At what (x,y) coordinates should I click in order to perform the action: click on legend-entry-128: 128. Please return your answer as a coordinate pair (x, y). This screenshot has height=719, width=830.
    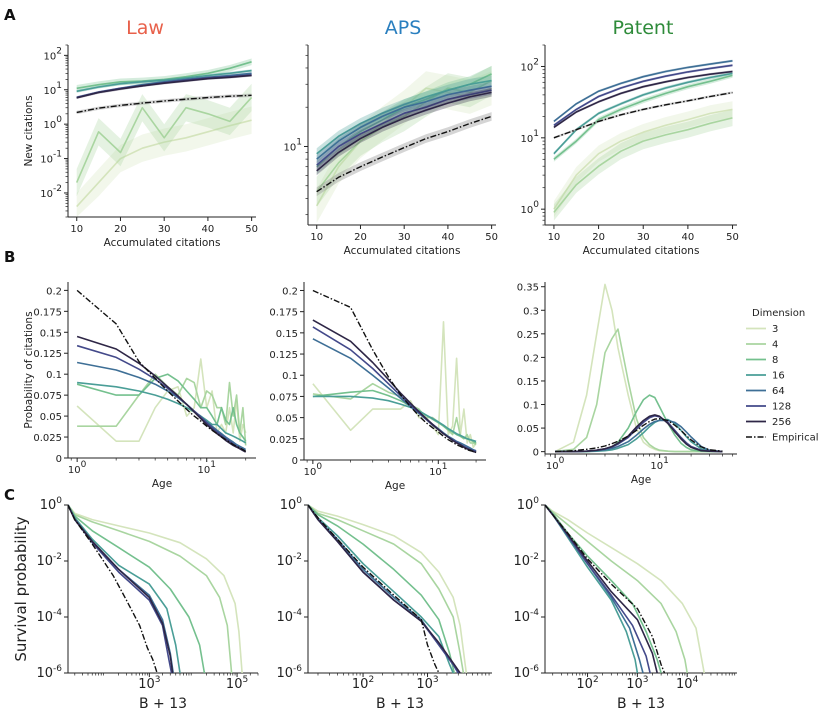
    Looking at the image, I should click on (768, 407).